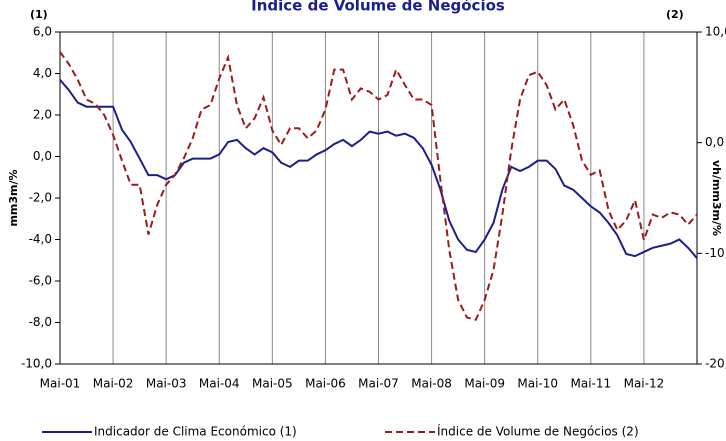 Image resolution: width=726 pixels, height=441 pixels. Describe the element at coordinates (42, 73) in the screenshot. I see `y-tick-label: 4,0` at that location.